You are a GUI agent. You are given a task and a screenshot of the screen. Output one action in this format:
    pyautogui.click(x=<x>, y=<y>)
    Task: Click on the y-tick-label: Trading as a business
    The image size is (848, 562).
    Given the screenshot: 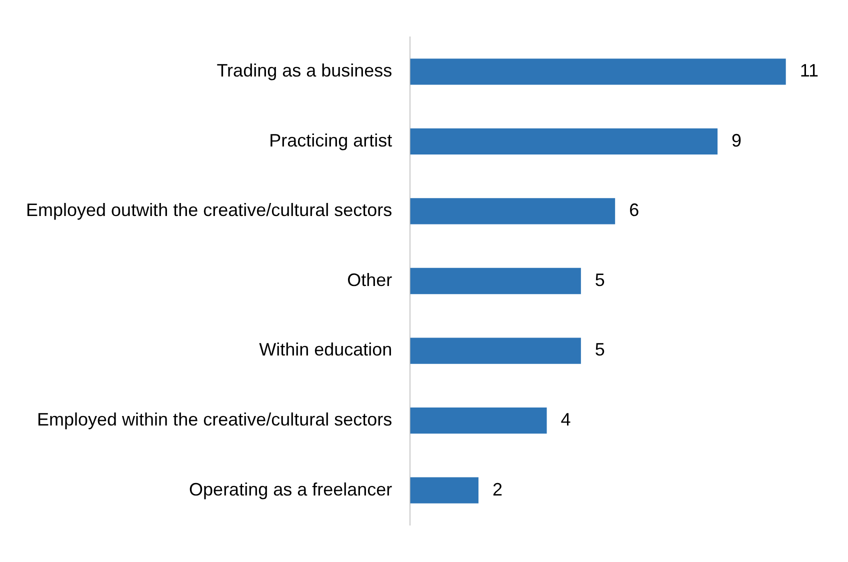 What is the action you would take?
    pyautogui.click(x=304, y=70)
    